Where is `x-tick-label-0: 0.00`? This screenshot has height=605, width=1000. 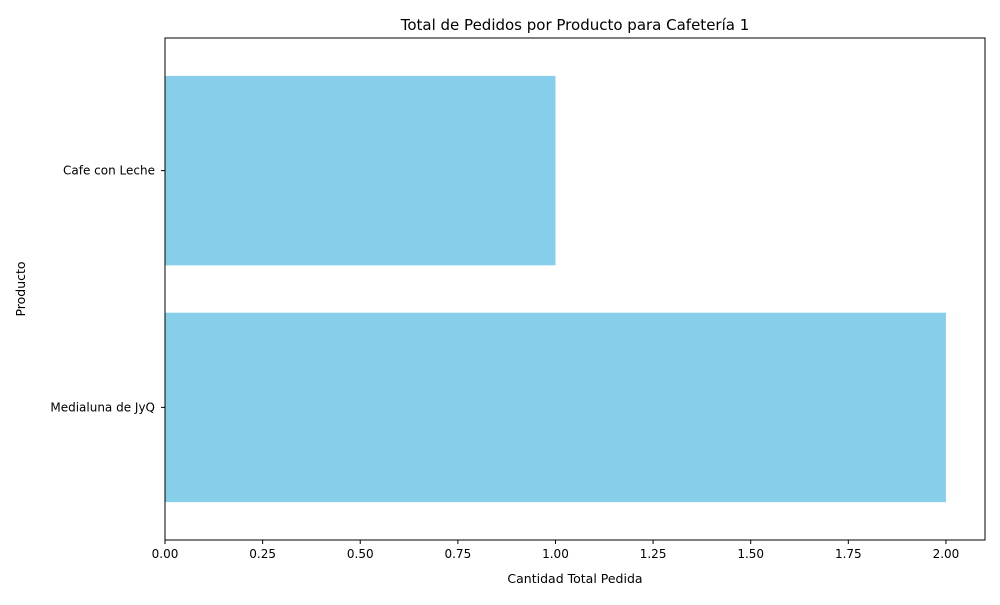 x-tick-label-0: 0.00 is located at coordinates (165, 554).